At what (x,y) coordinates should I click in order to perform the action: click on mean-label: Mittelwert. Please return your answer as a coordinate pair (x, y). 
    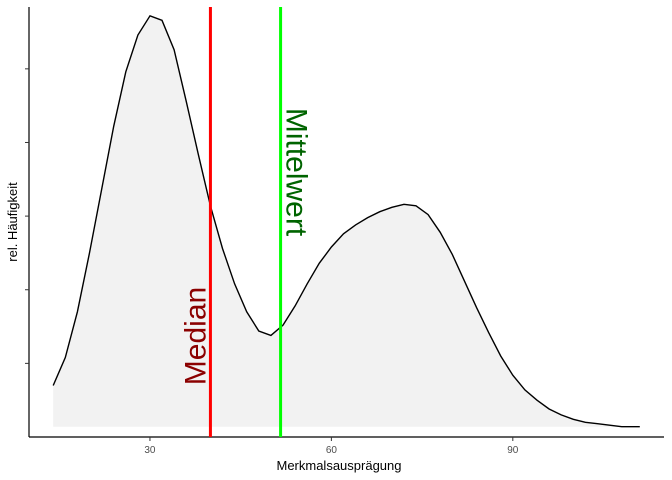
    Looking at the image, I should click on (296, 172).